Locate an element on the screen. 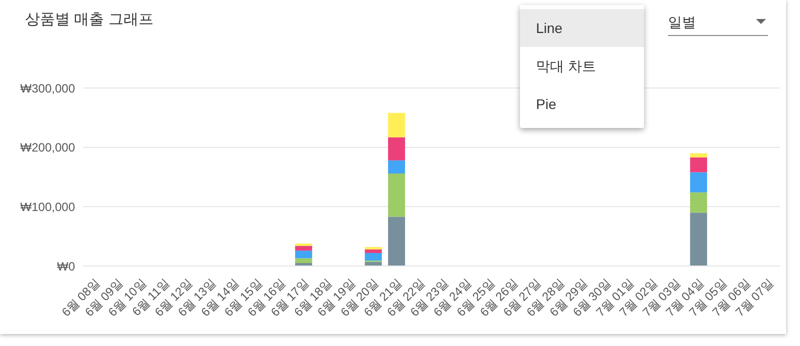 The height and width of the screenshot is (346, 800). select-field: 일별 is located at coordinates (718, 23).